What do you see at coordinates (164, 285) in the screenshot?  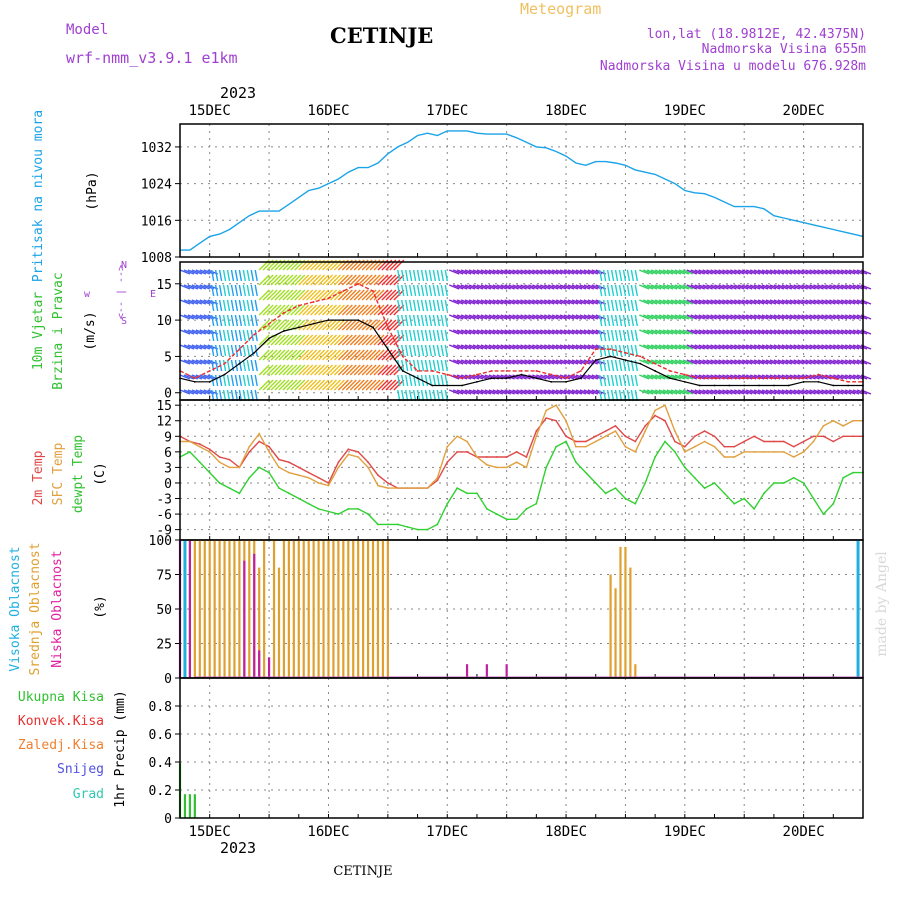 I see `y-tick-label: 15` at bounding box center [164, 285].